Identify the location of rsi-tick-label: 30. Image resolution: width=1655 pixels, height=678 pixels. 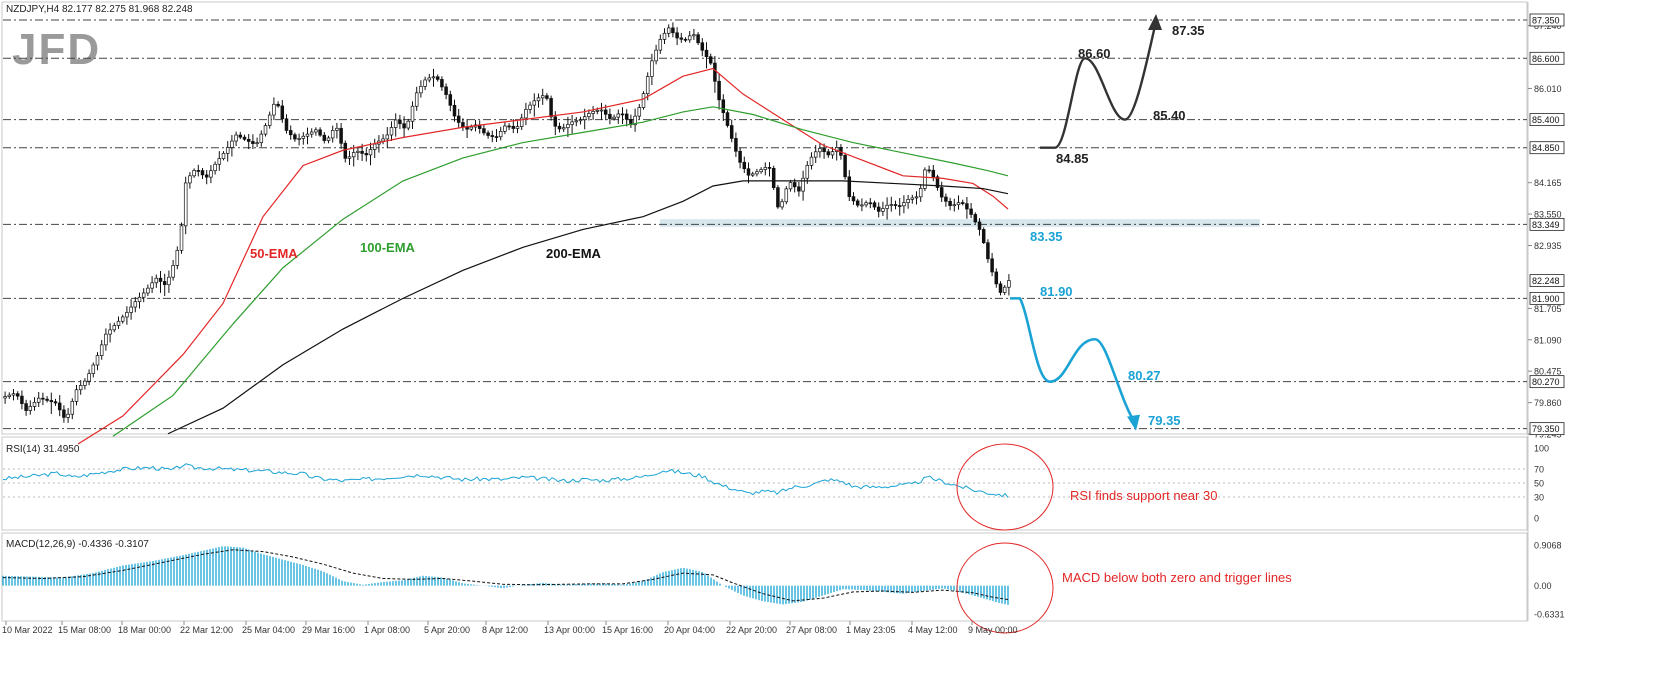
(1539, 498).